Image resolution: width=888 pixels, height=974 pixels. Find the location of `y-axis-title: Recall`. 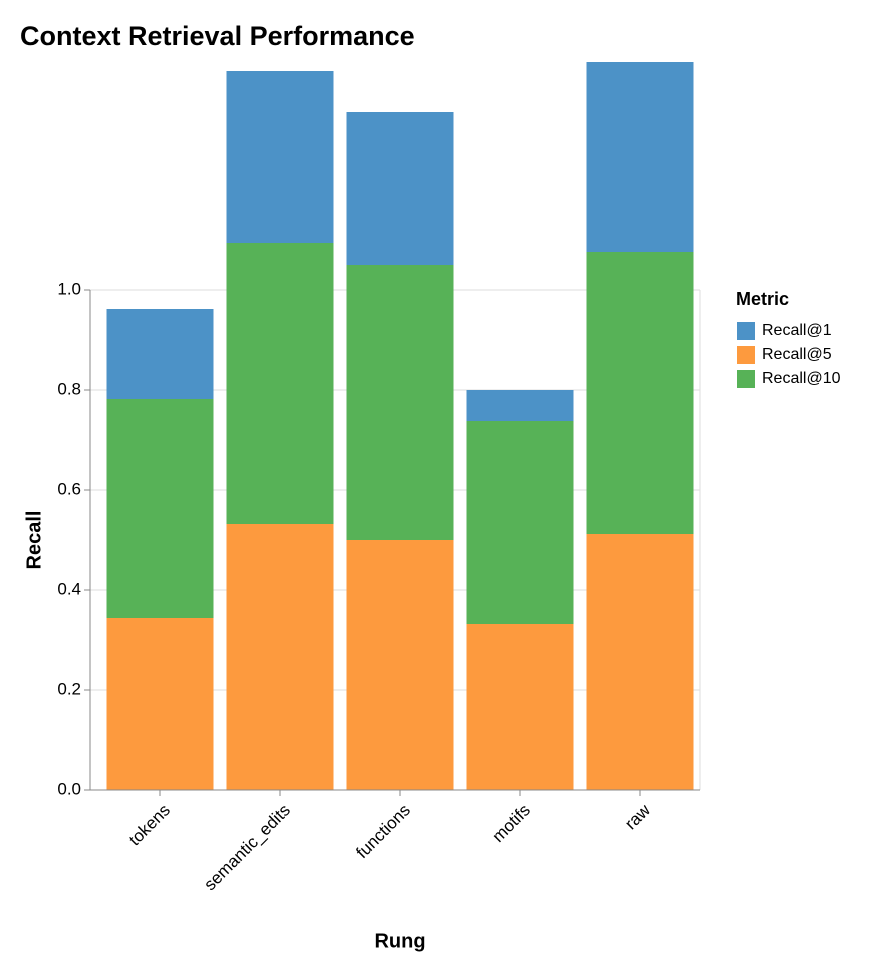

y-axis-title: Recall is located at coordinates (34, 540).